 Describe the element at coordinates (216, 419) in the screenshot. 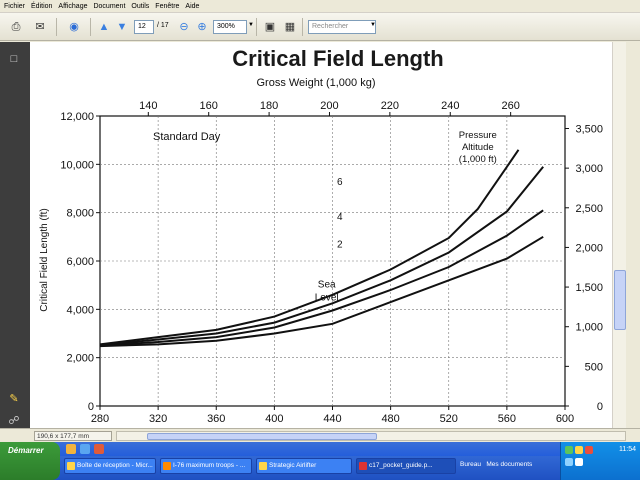

I see `x-bottom-tick-label: 360` at that location.